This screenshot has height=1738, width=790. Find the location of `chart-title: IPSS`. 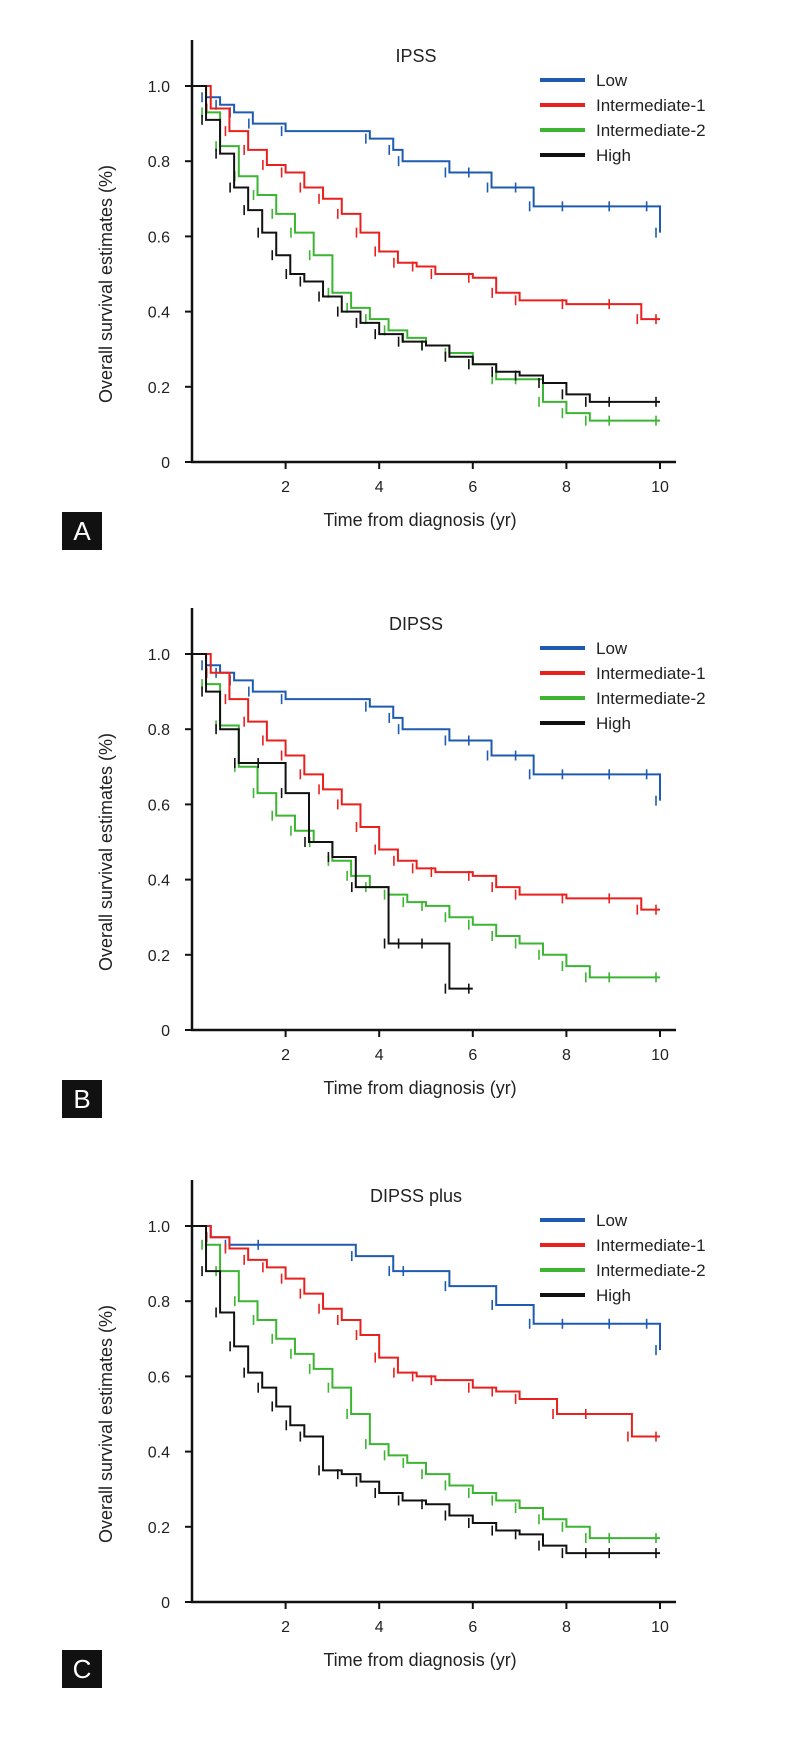

chart-title: IPSS is located at coordinates (415, 56).